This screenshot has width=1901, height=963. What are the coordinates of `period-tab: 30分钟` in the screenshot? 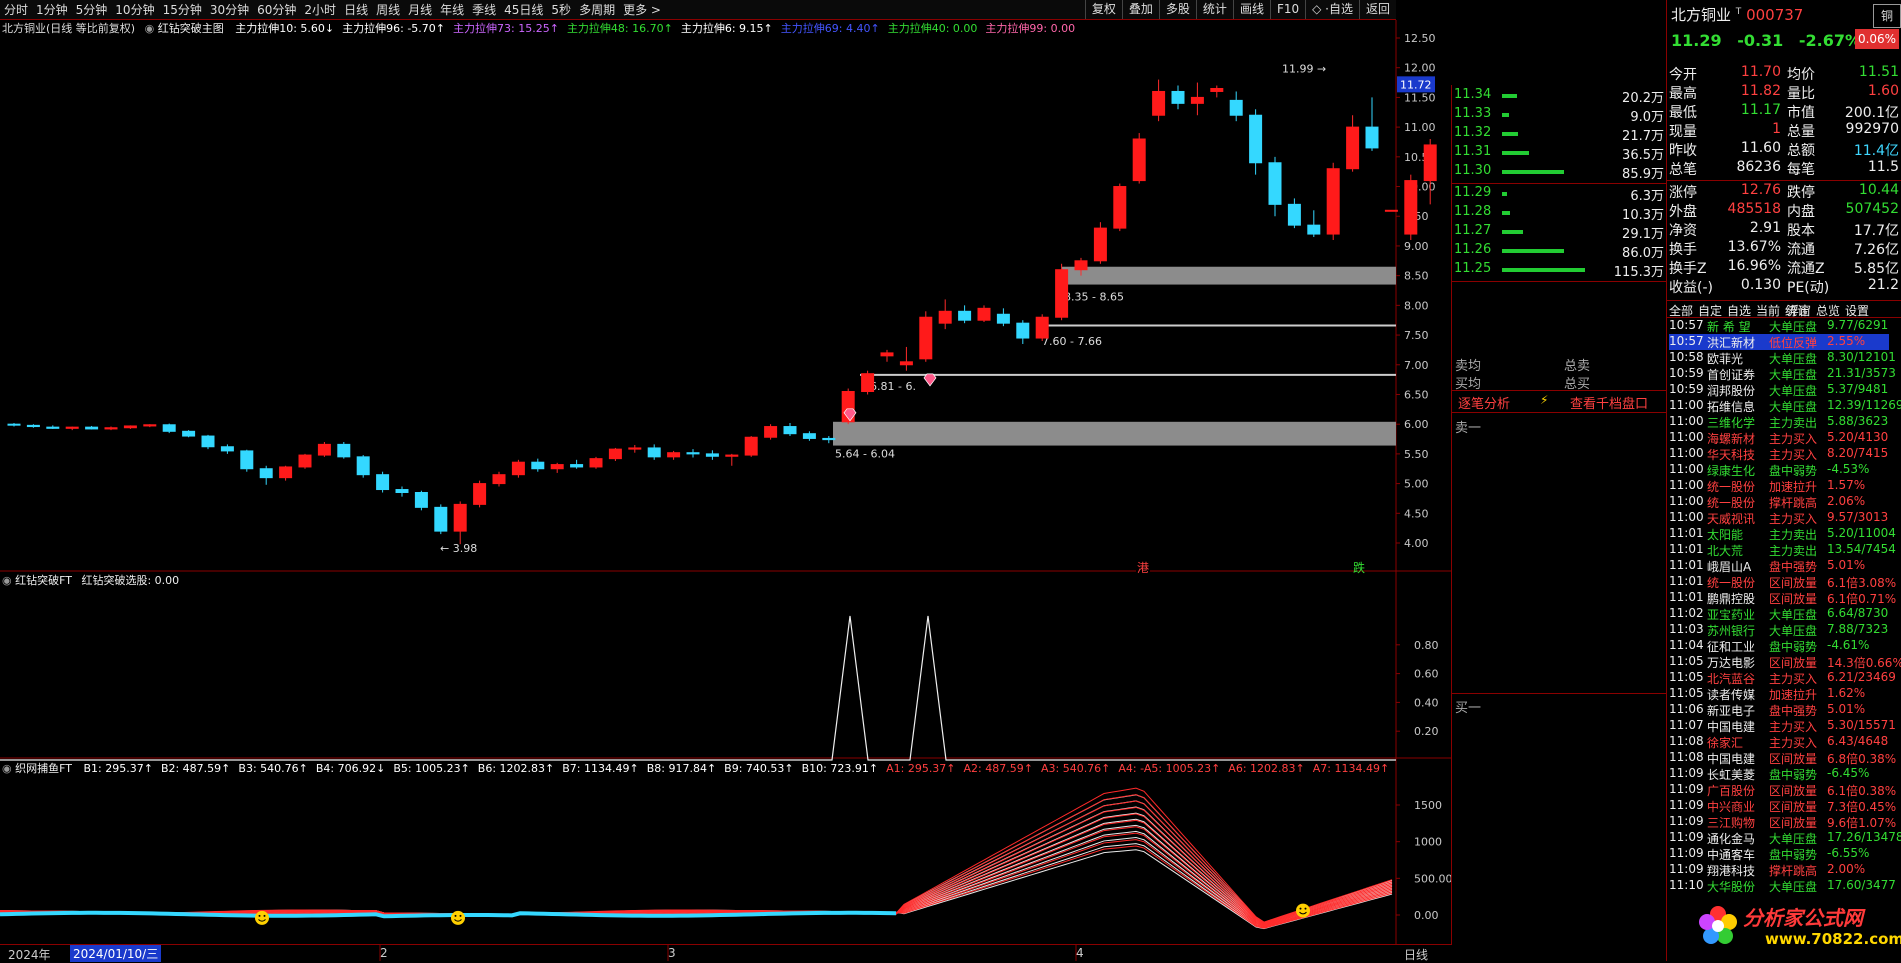 It's located at (229, 10).